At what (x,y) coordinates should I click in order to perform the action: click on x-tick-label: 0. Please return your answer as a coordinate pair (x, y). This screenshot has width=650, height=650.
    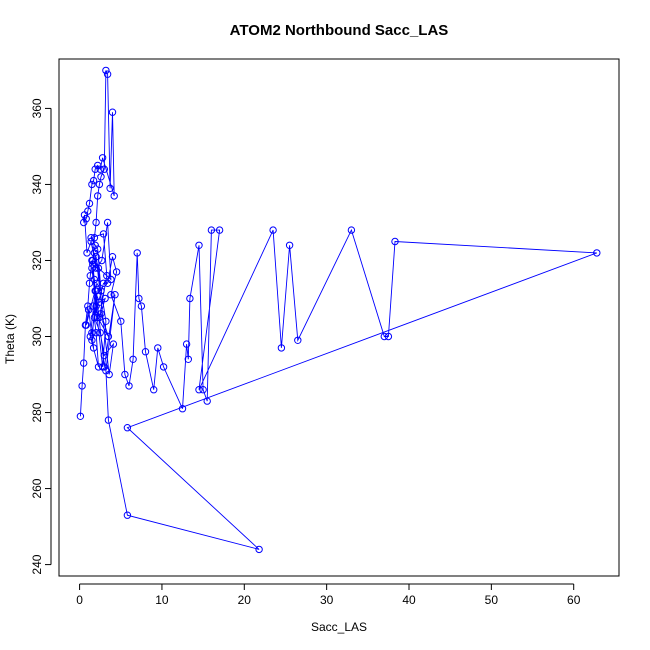
    Looking at the image, I should click on (79, 600).